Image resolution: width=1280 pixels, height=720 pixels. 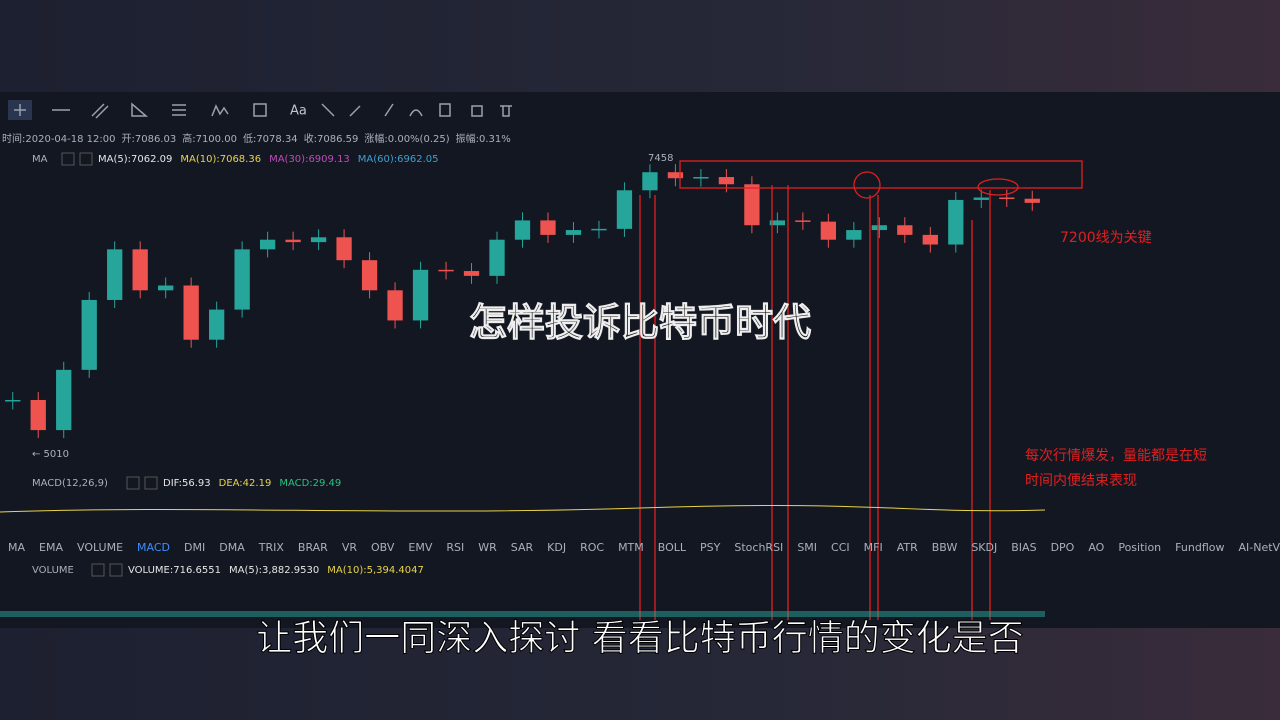 I want to click on legend-item: MA(10):7068.36, so click(x=220, y=159).